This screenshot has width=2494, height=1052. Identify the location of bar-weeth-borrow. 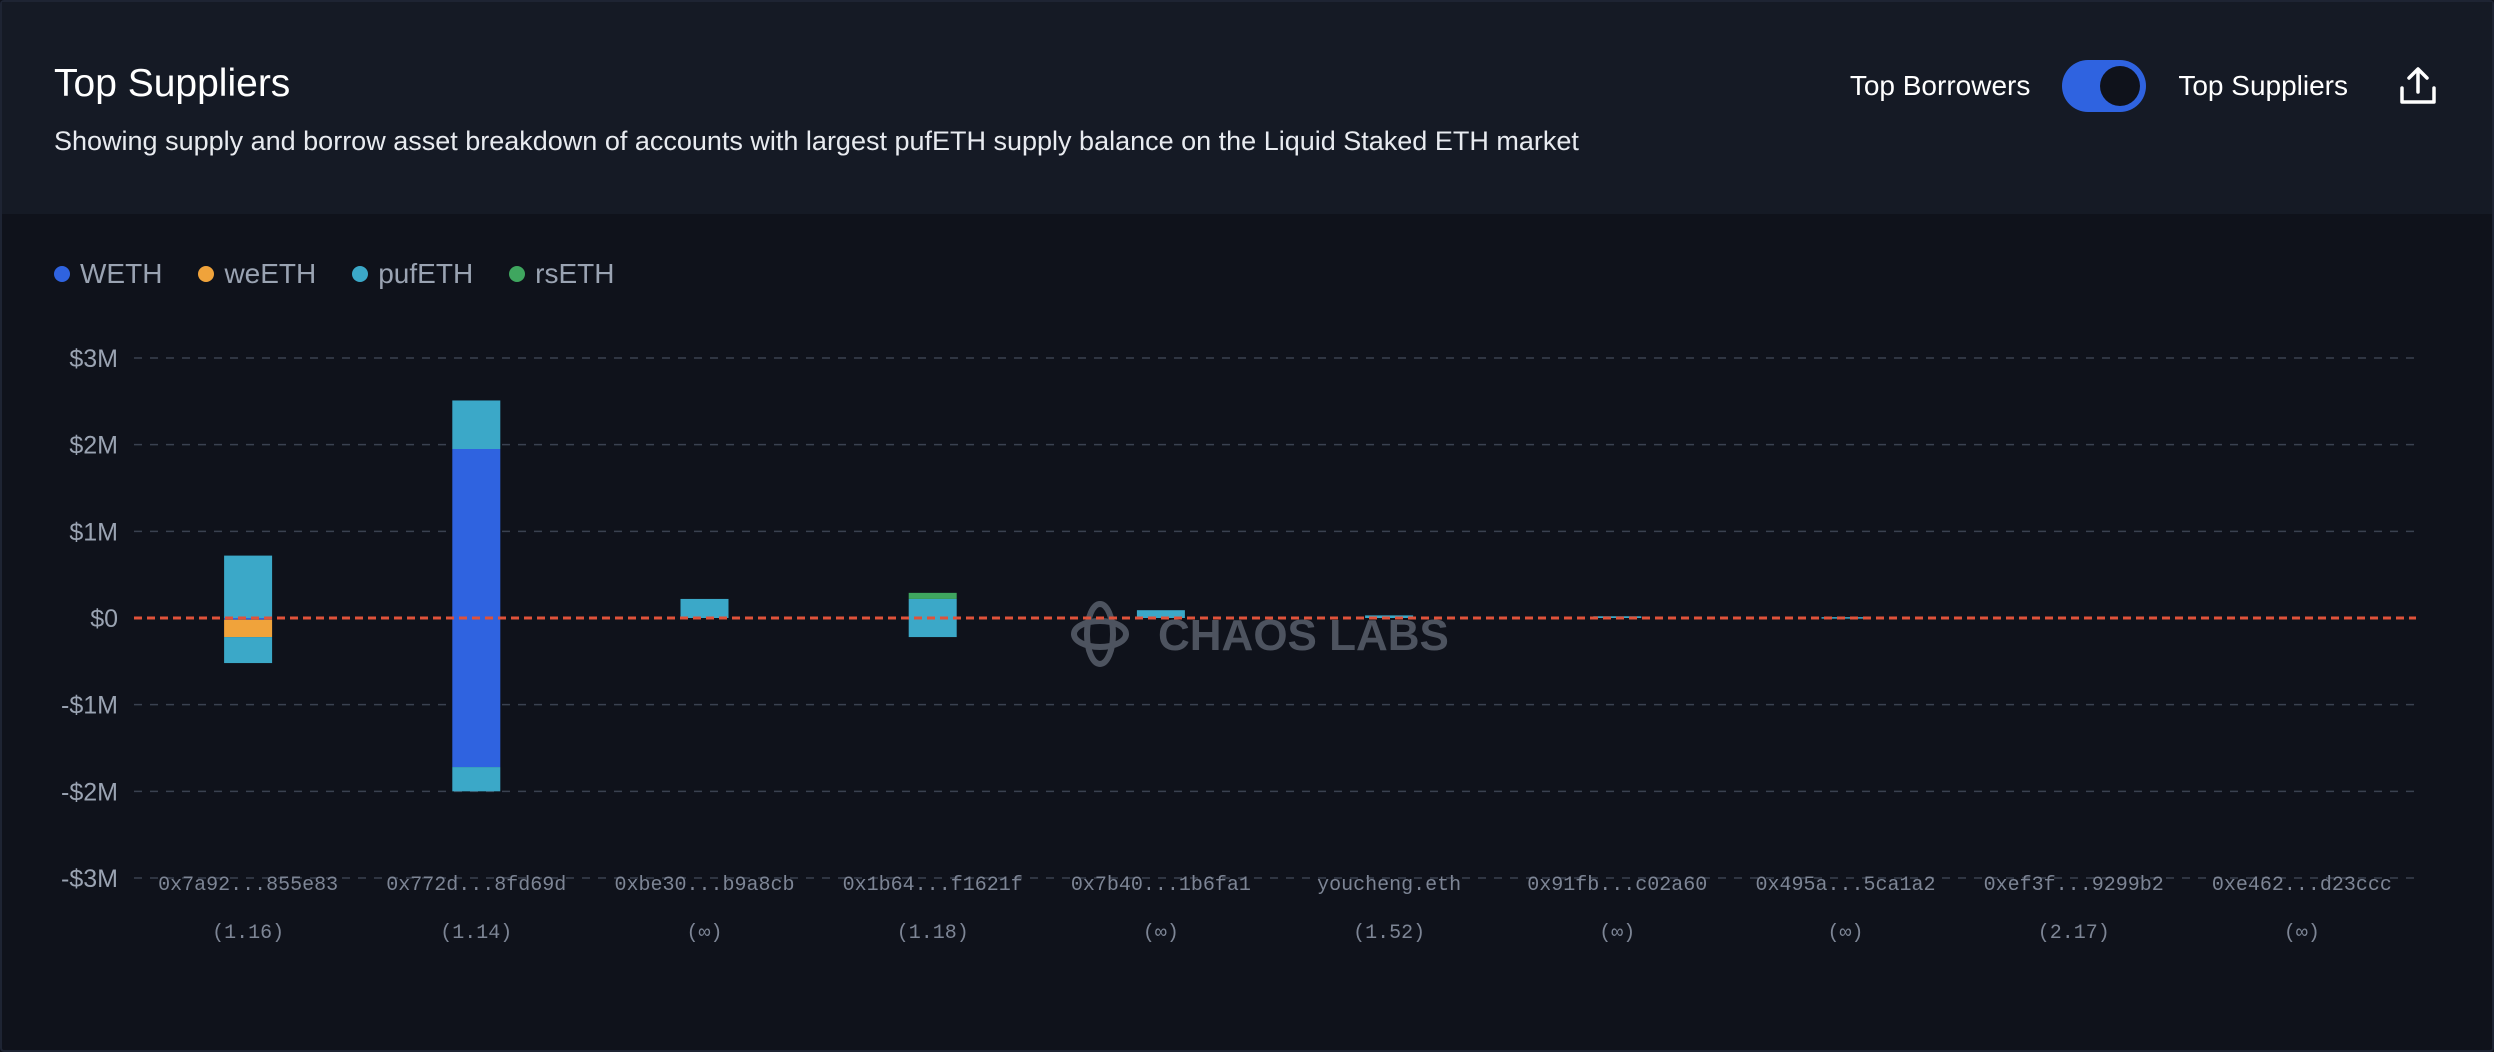
(248, 628).